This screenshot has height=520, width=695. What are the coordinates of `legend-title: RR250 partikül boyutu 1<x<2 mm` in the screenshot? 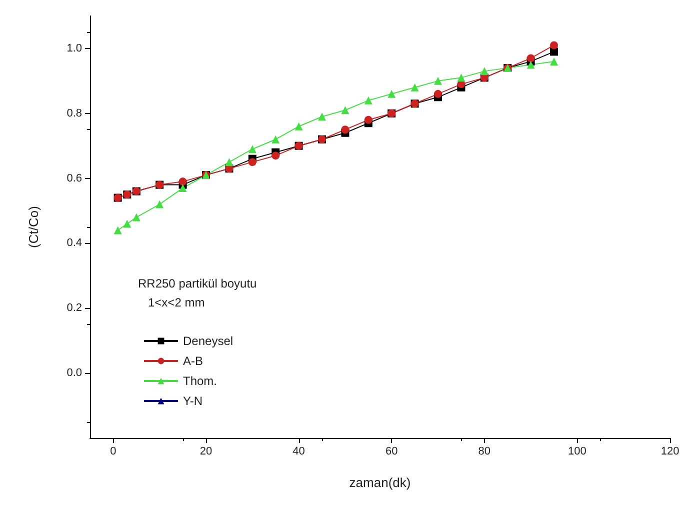 It's located at (197, 293).